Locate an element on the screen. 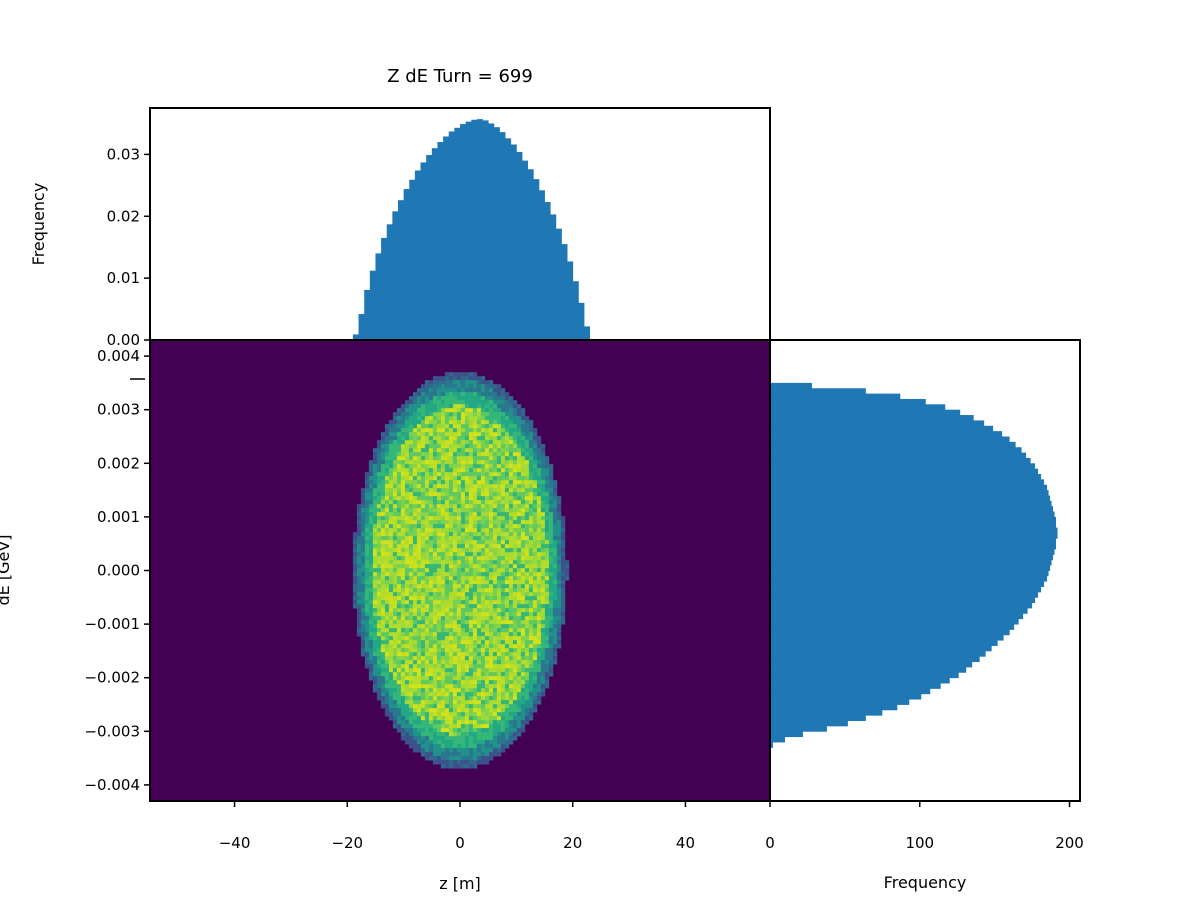 The image size is (1200, 900). heatmap-y-tick-label: −0.001 is located at coordinates (112, 624).